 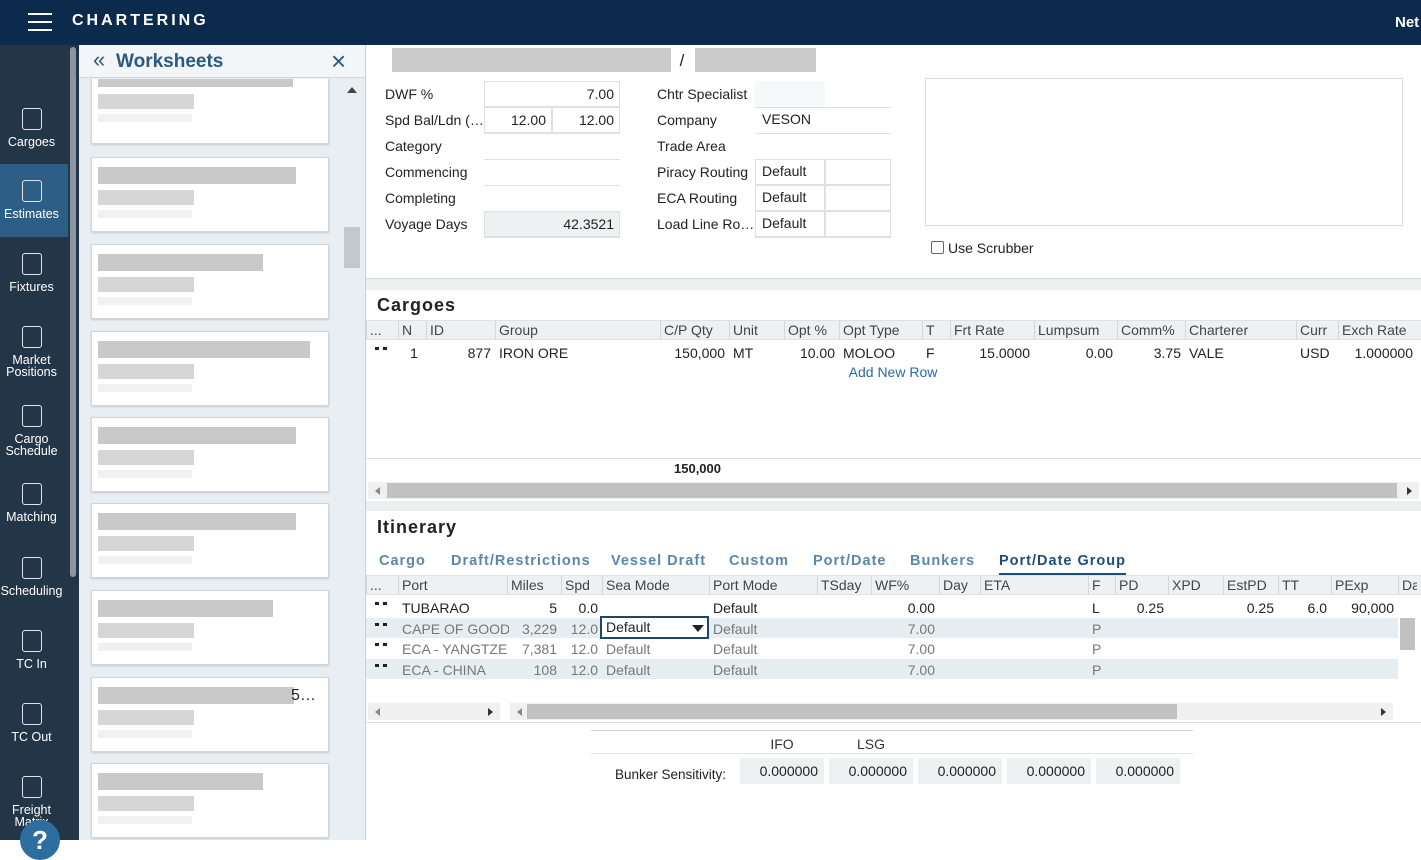 I want to click on menu-button, so click(x=40, y=22).